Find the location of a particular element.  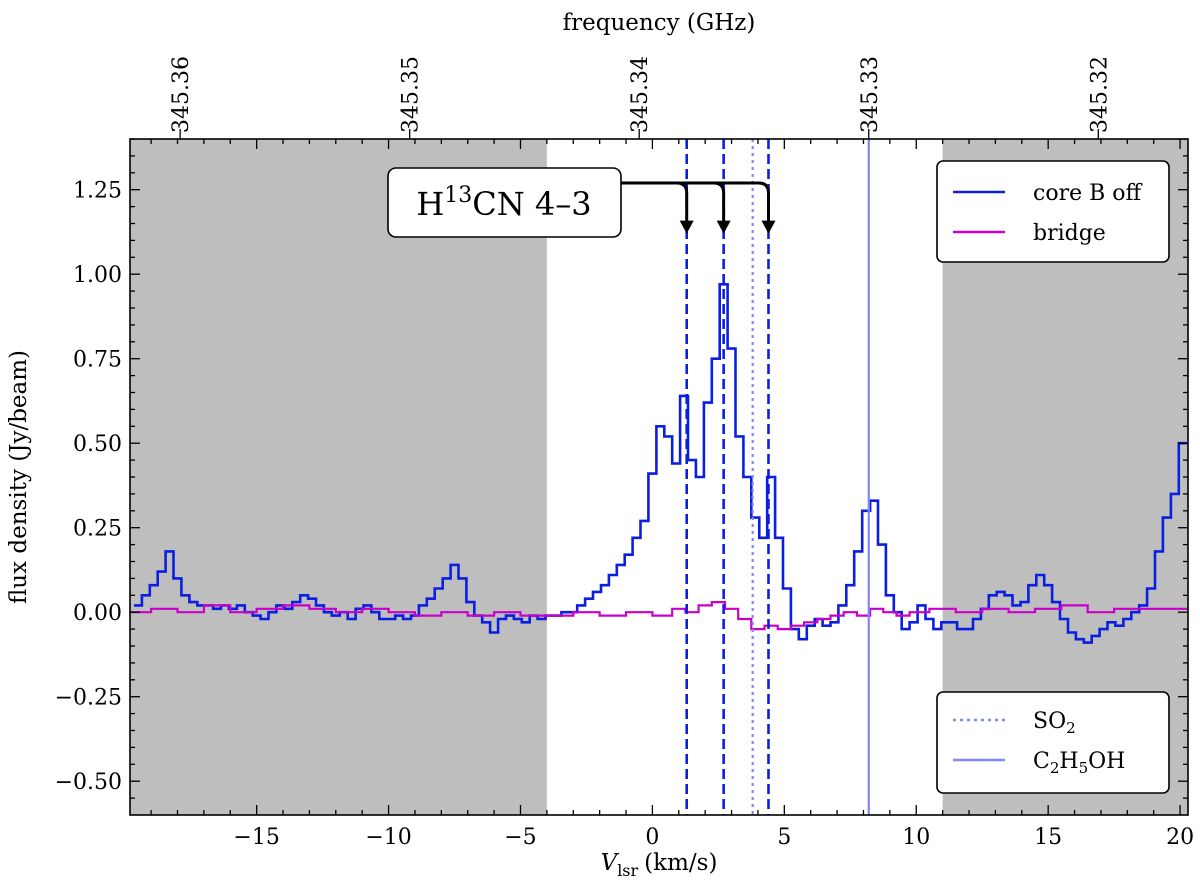

y-tick-label: −0.50 is located at coordinates (88, 782).